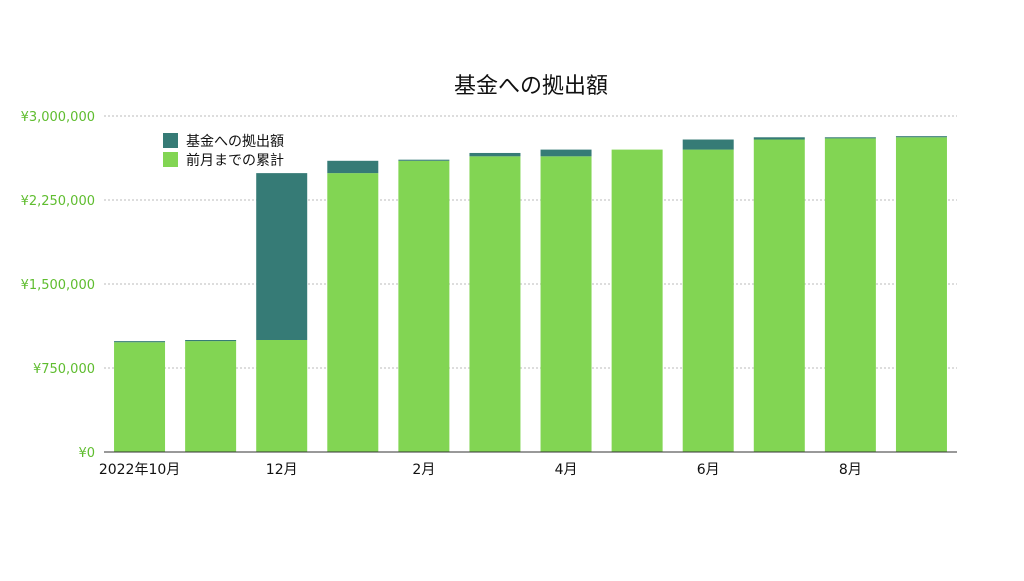 The image size is (1024, 581). What do you see at coordinates (850, 470) in the screenshot?
I see `x-tick-label: 8月` at bounding box center [850, 470].